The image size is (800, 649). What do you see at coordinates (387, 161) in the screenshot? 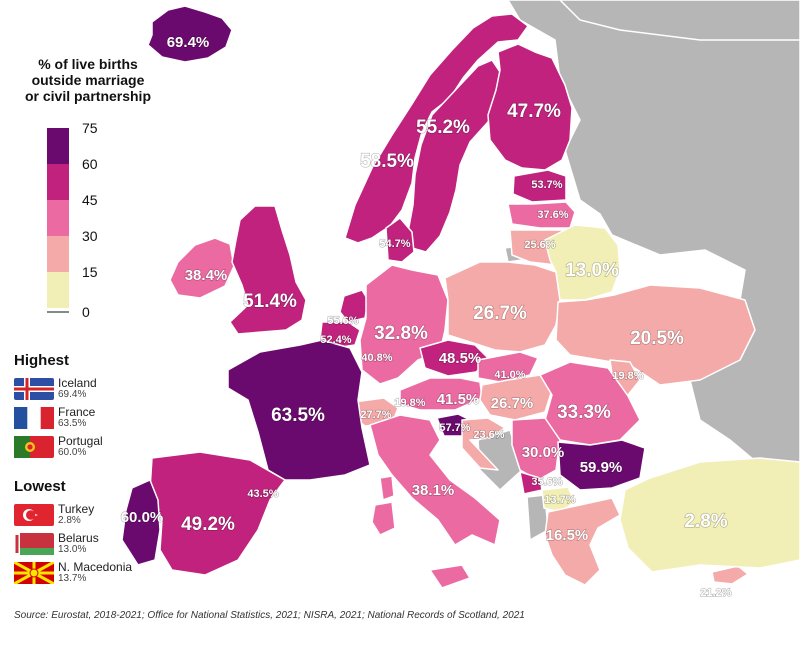
I see `label-sweden: 58.5%` at bounding box center [387, 161].